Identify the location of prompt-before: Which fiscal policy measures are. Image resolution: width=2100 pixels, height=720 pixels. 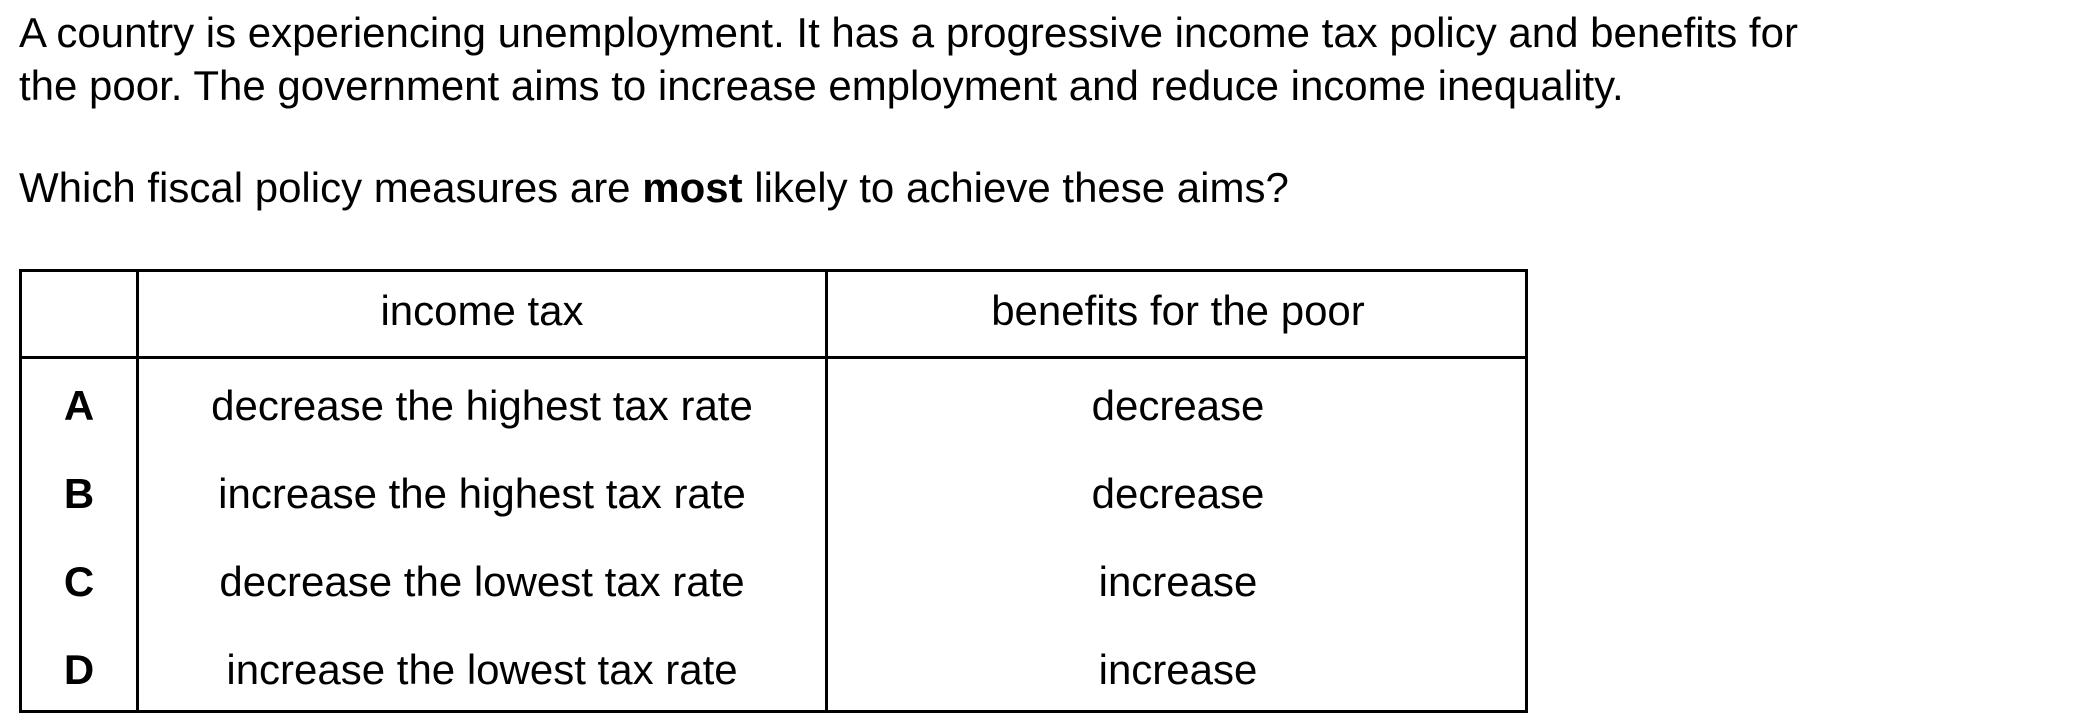
(331, 187).